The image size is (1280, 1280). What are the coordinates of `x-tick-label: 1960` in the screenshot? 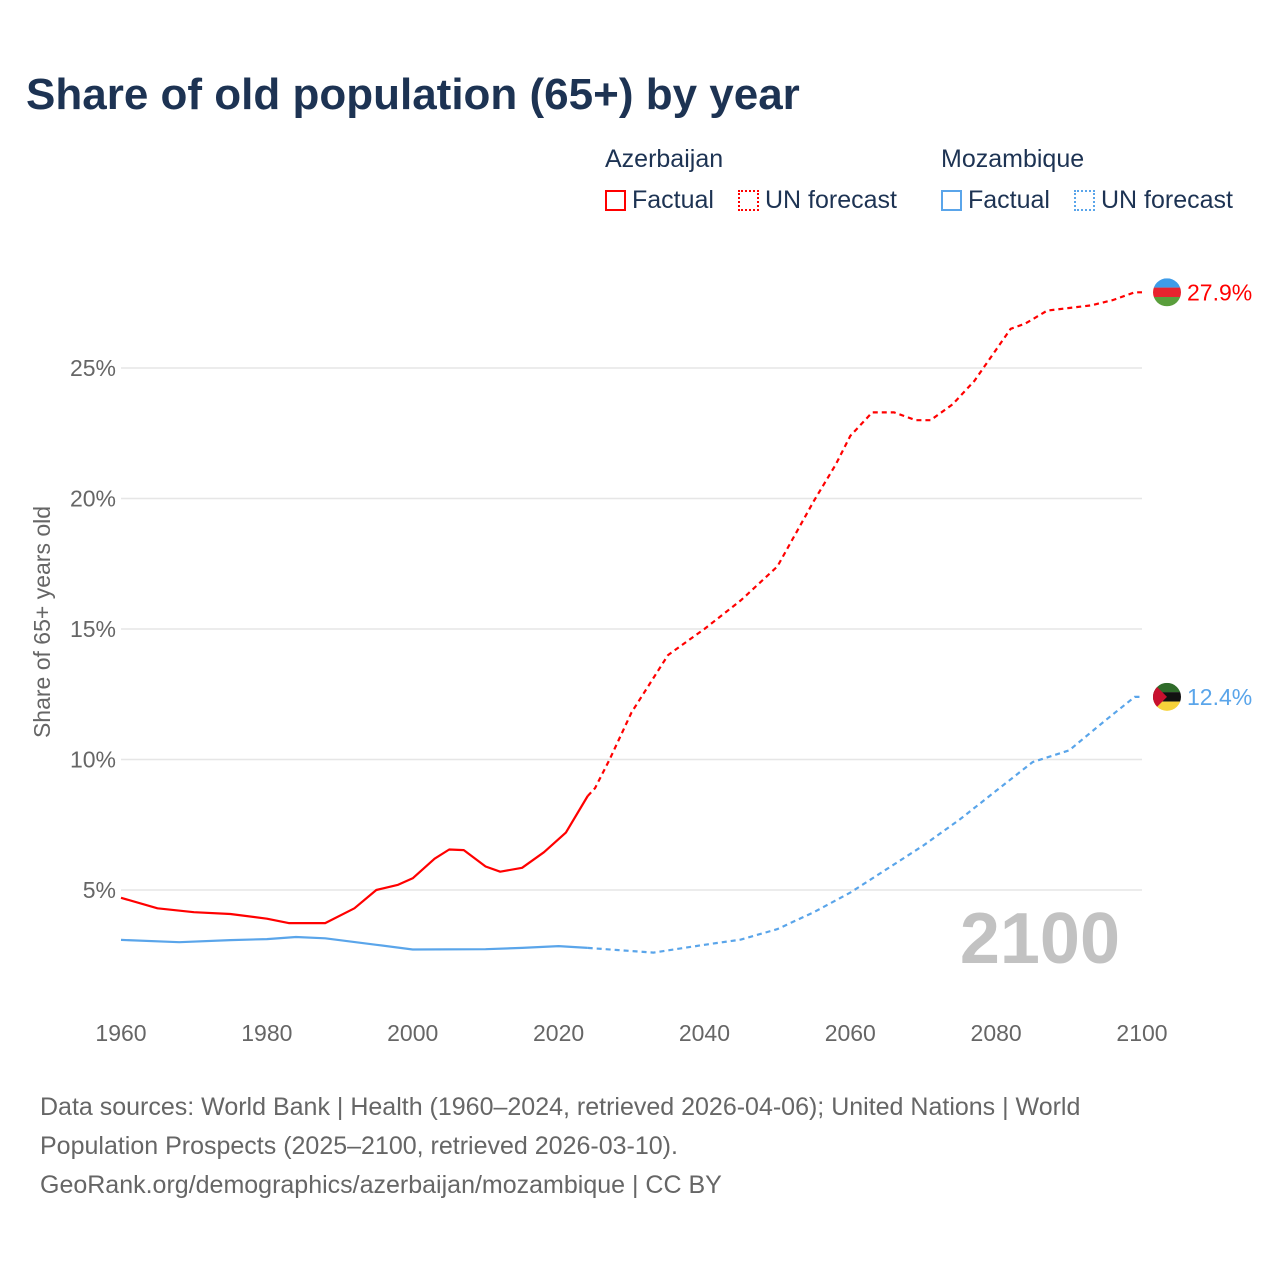 It's located at (120, 1033).